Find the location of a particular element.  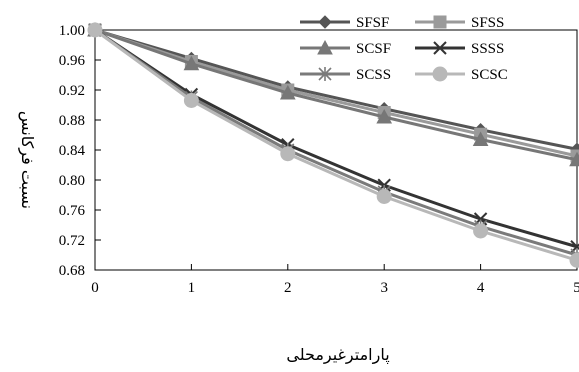

x-tick-label: 5 is located at coordinates (576, 288).